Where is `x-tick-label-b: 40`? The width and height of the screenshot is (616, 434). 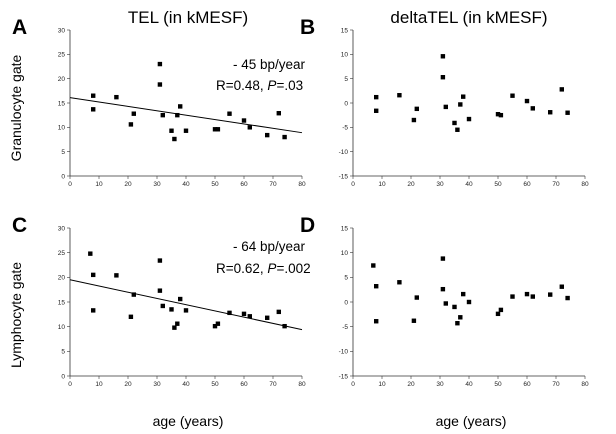 x-tick-label-b: 40 is located at coordinates (469, 184).